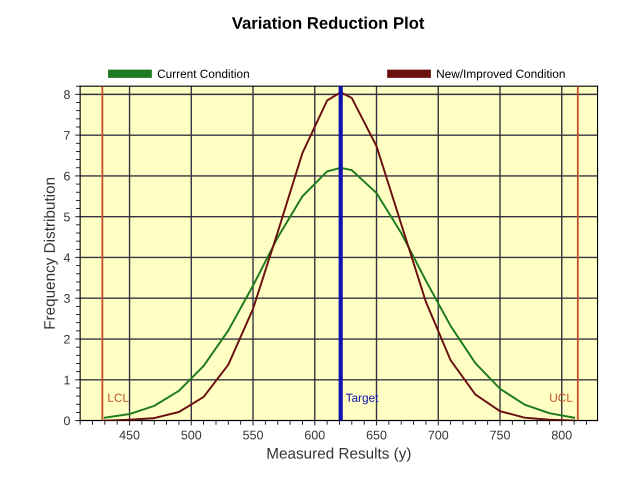 The width and height of the screenshot is (631, 479). Describe the element at coordinates (67, 380) in the screenshot. I see `y-tick-label: 1` at that location.